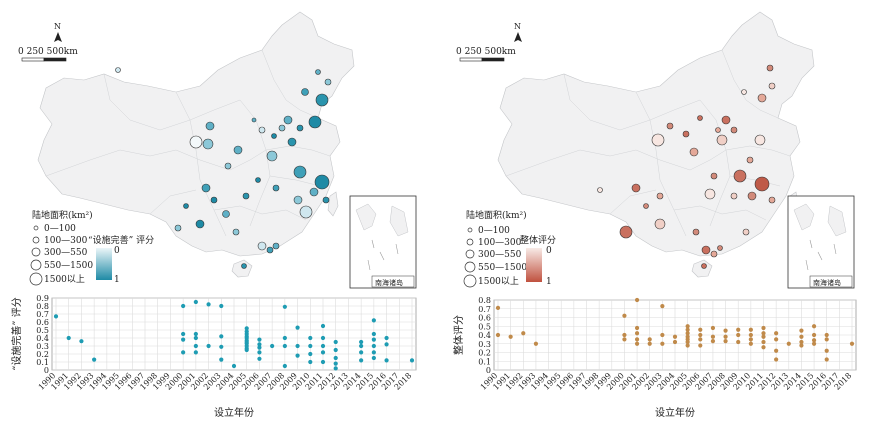 The width and height of the screenshot is (890, 433). I want to click on y-tick-label: 0.2, so click(42, 354).